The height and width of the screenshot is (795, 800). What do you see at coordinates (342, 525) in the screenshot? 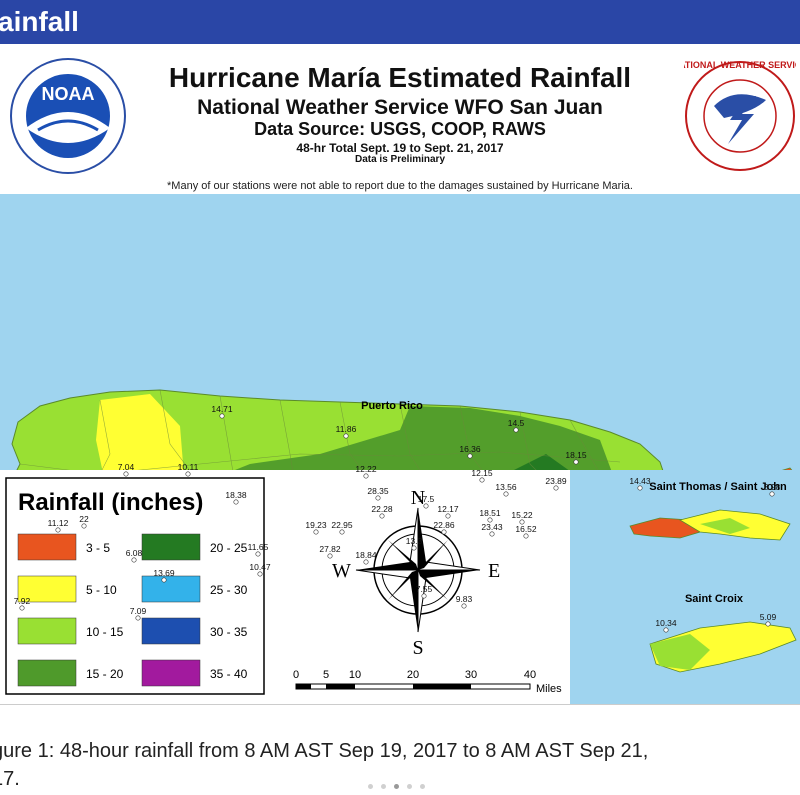
I see `station-value: 22.95` at bounding box center [342, 525].